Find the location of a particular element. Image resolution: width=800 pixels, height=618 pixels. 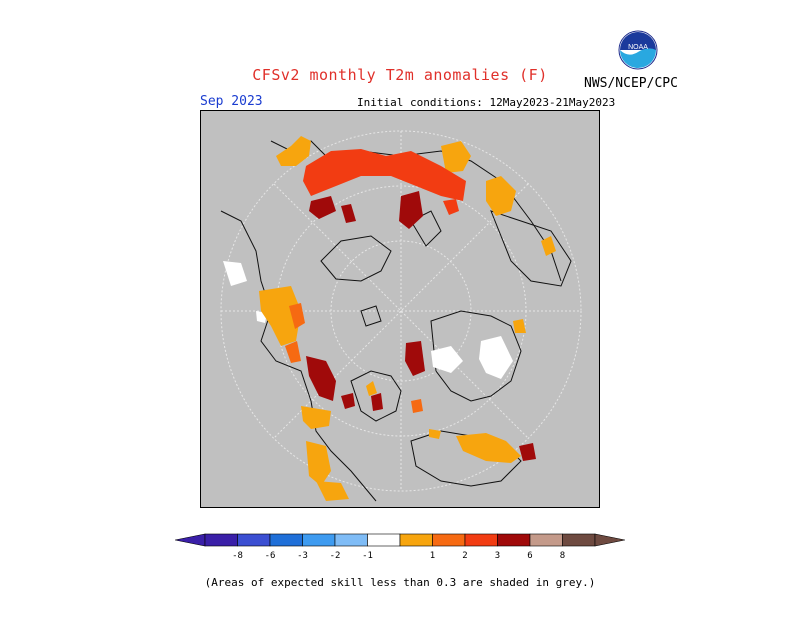

legend-tick-label: -3 is located at coordinates (302, 555).